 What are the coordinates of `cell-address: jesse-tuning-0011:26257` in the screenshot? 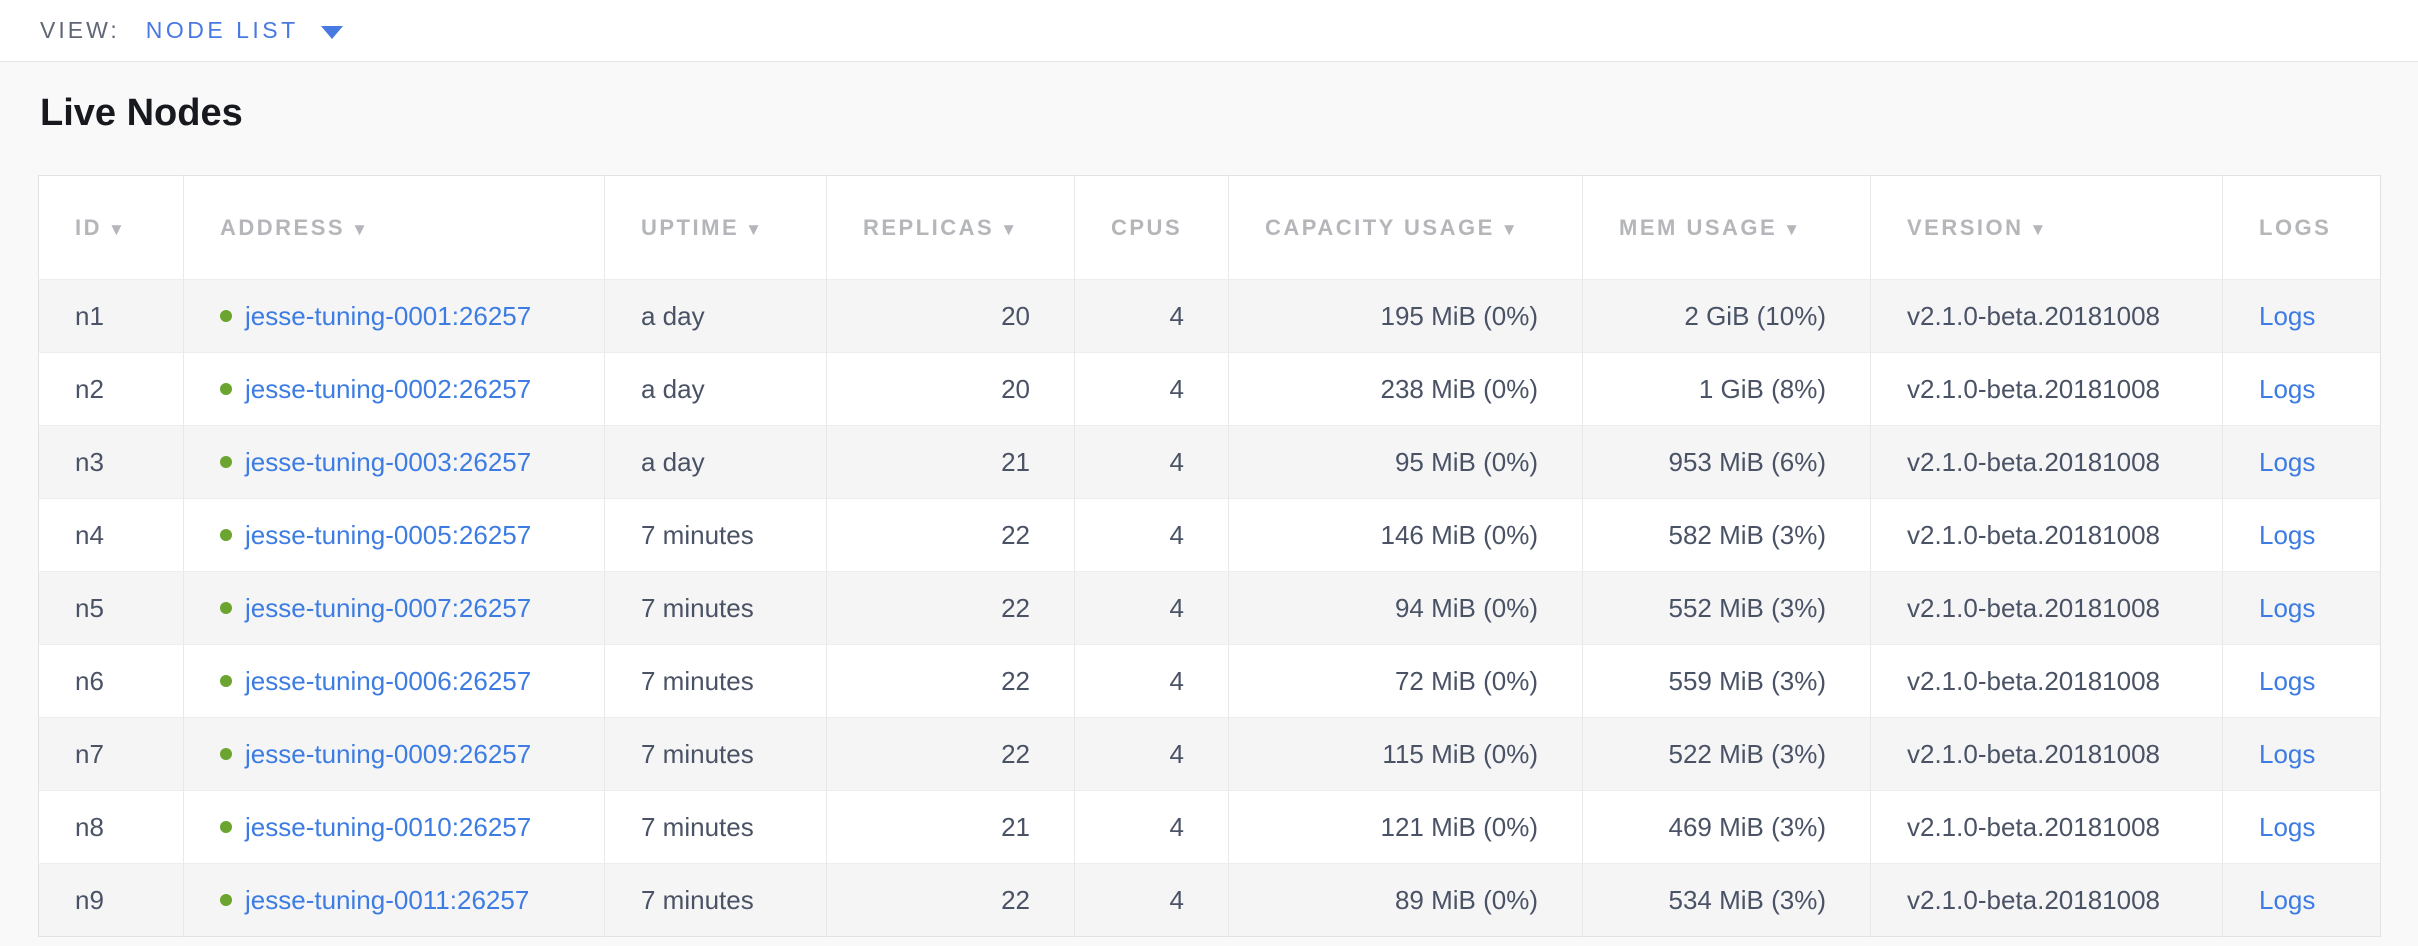 It's located at (394, 900).